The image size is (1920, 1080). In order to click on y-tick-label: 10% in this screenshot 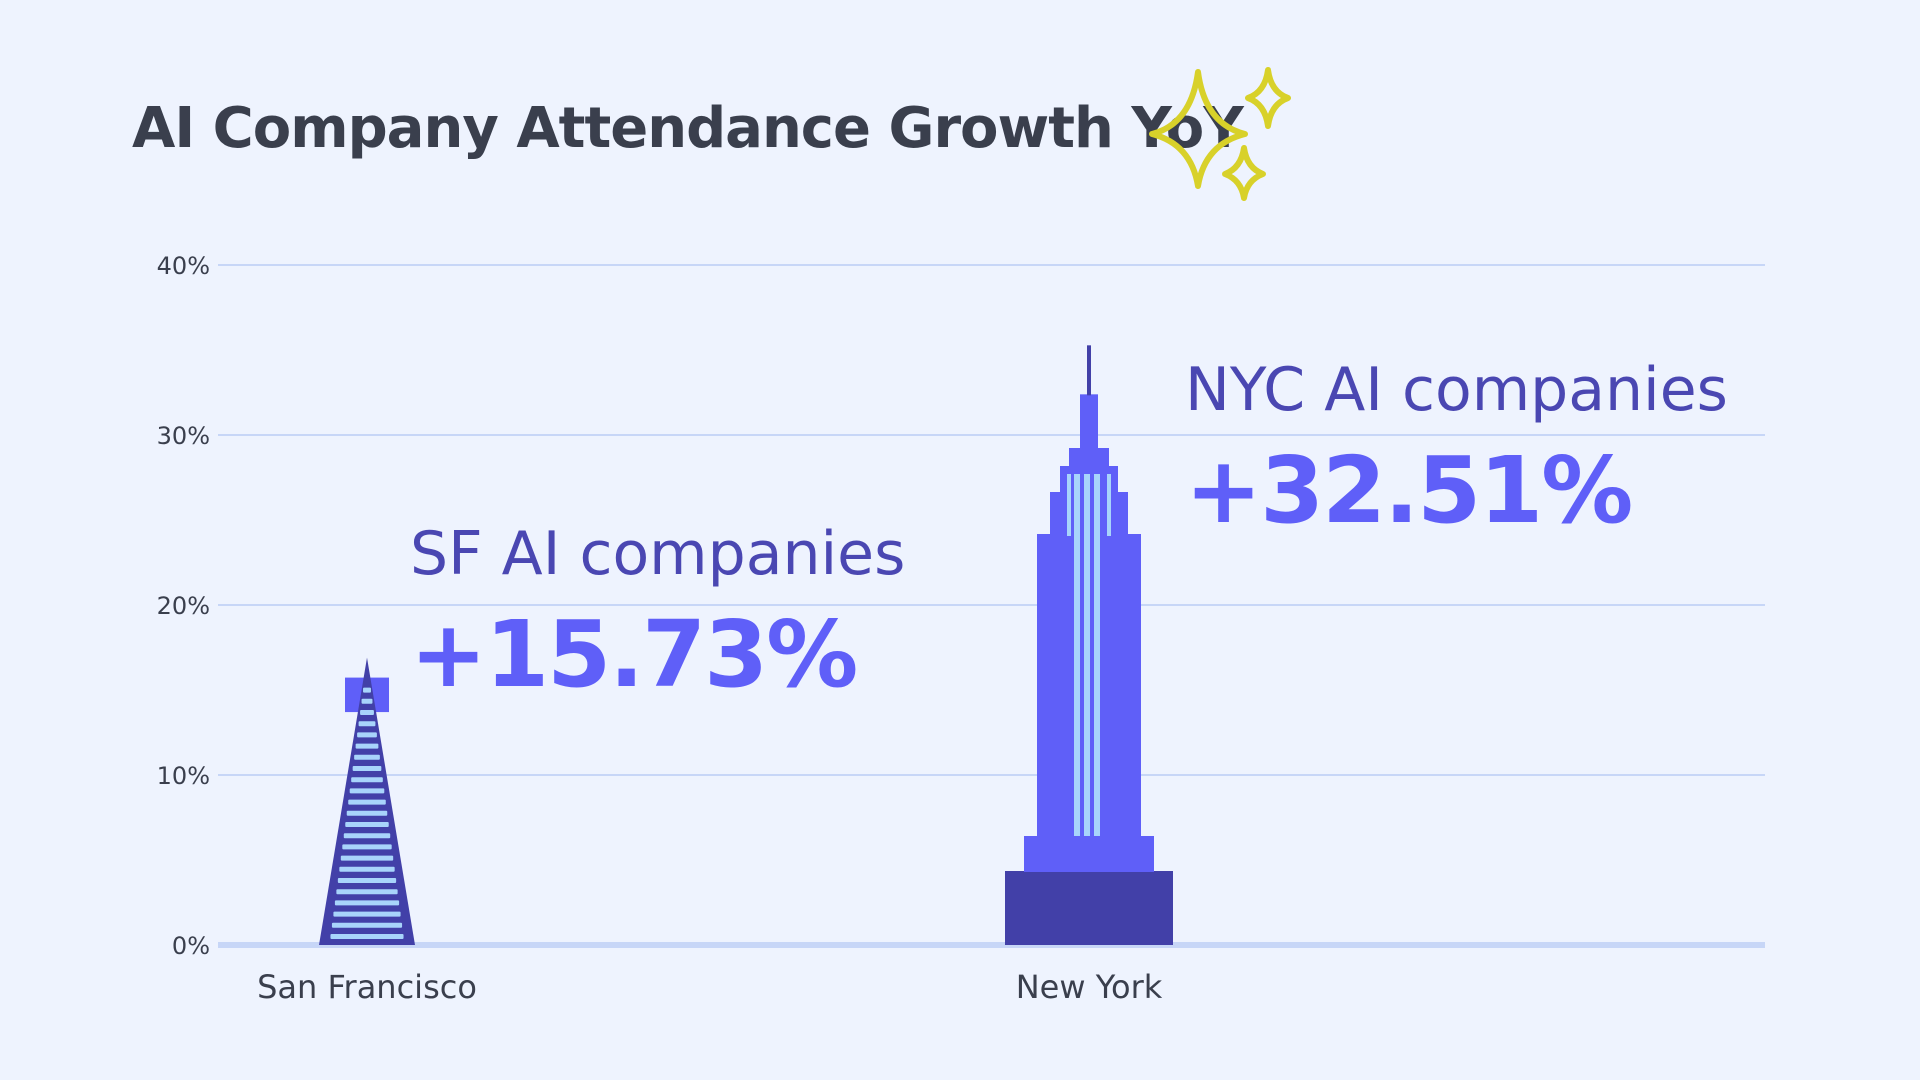, I will do `click(183, 776)`.